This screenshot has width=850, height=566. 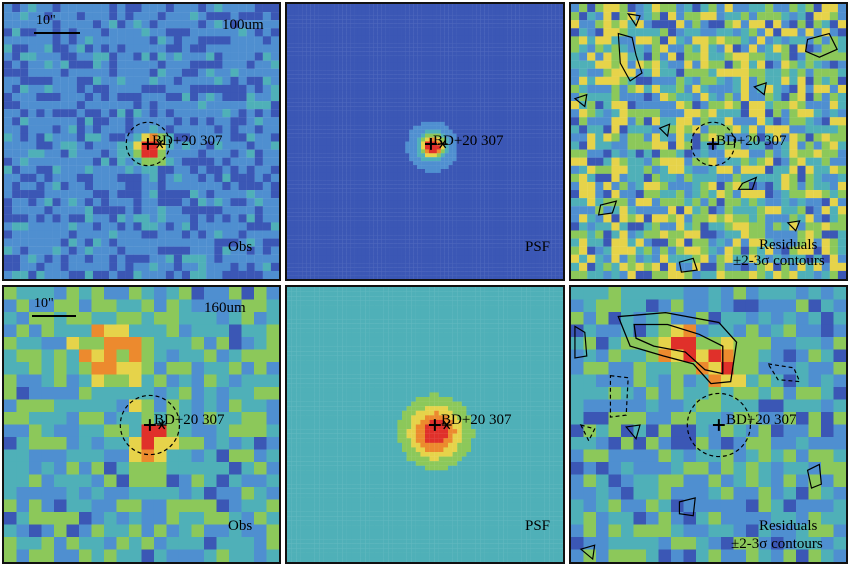 I want to click on band-label: 100um, so click(x=243, y=25).